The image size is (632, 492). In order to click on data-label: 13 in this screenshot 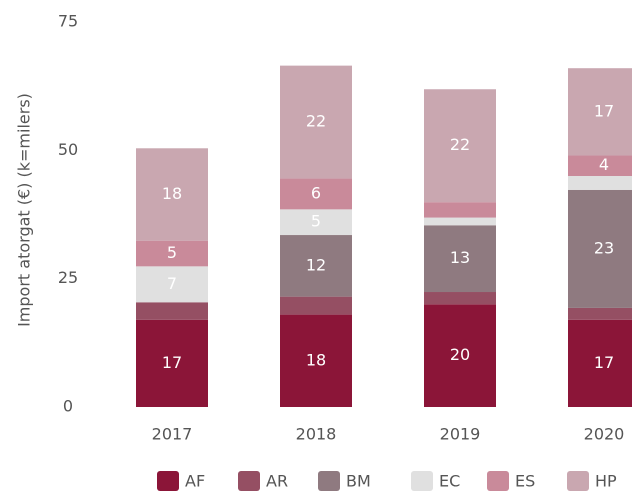, I will do `click(460, 257)`.